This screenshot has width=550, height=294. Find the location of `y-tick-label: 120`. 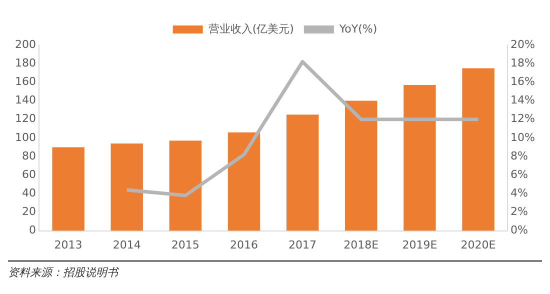

y-tick-label: 120 is located at coordinates (25, 119).